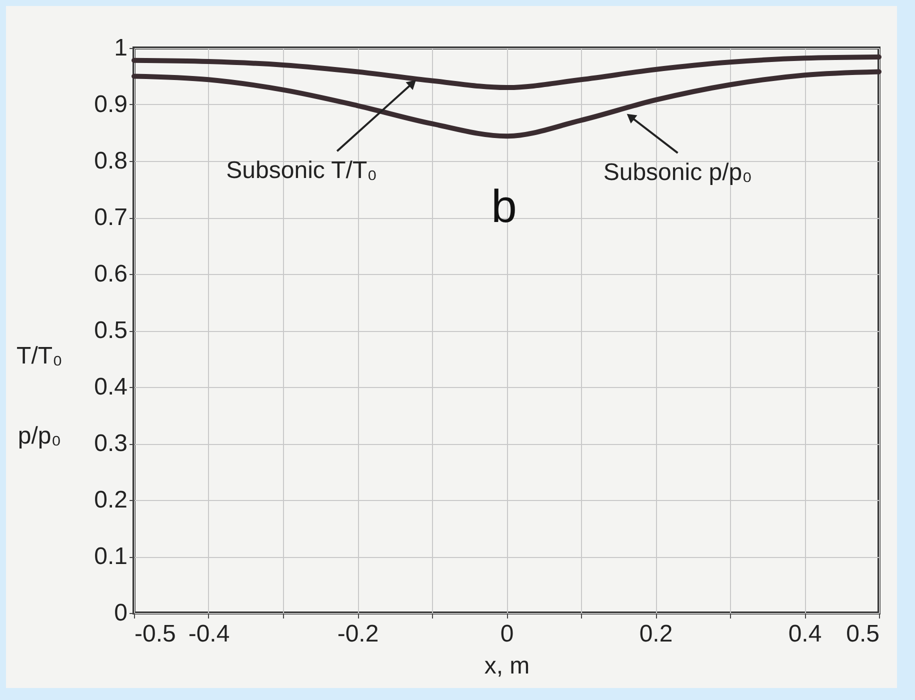 The width and height of the screenshot is (915, 700). I want to click on y-tick-label: 0.2, so click(111, 500).